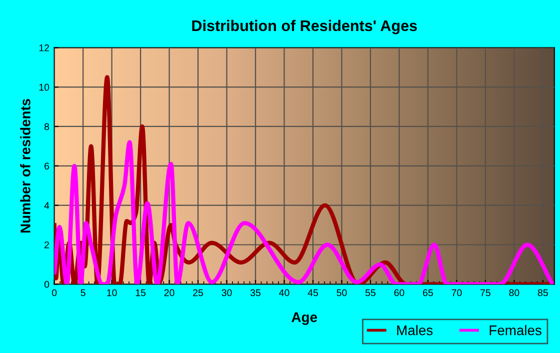 The image size is (560, 353). Describe the element at coordinates (415, 330) in the screenshot. I see `legend-label: Males` at that location.